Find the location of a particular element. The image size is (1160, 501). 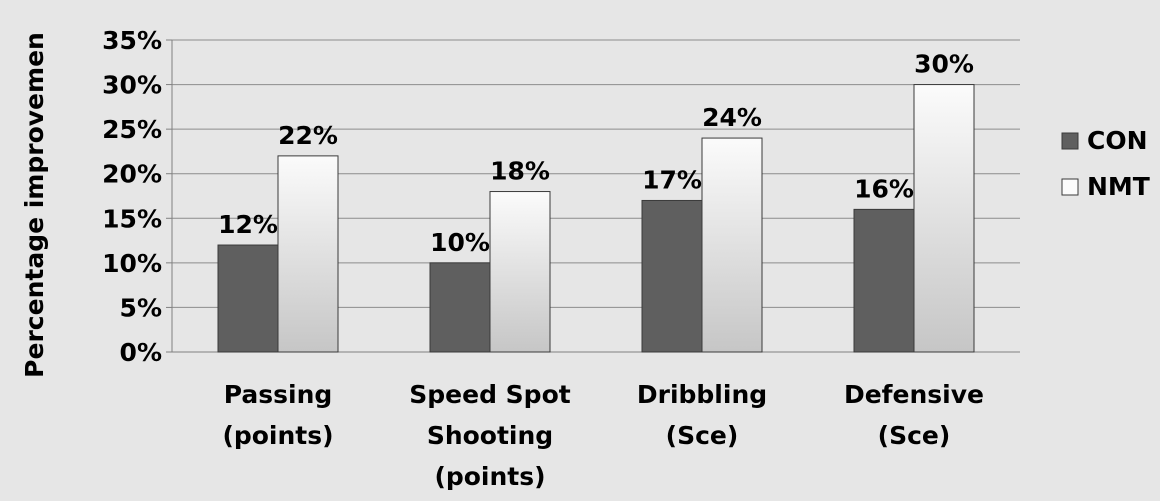

x-tick-label: Shooting is located at coordinates (490, 435).